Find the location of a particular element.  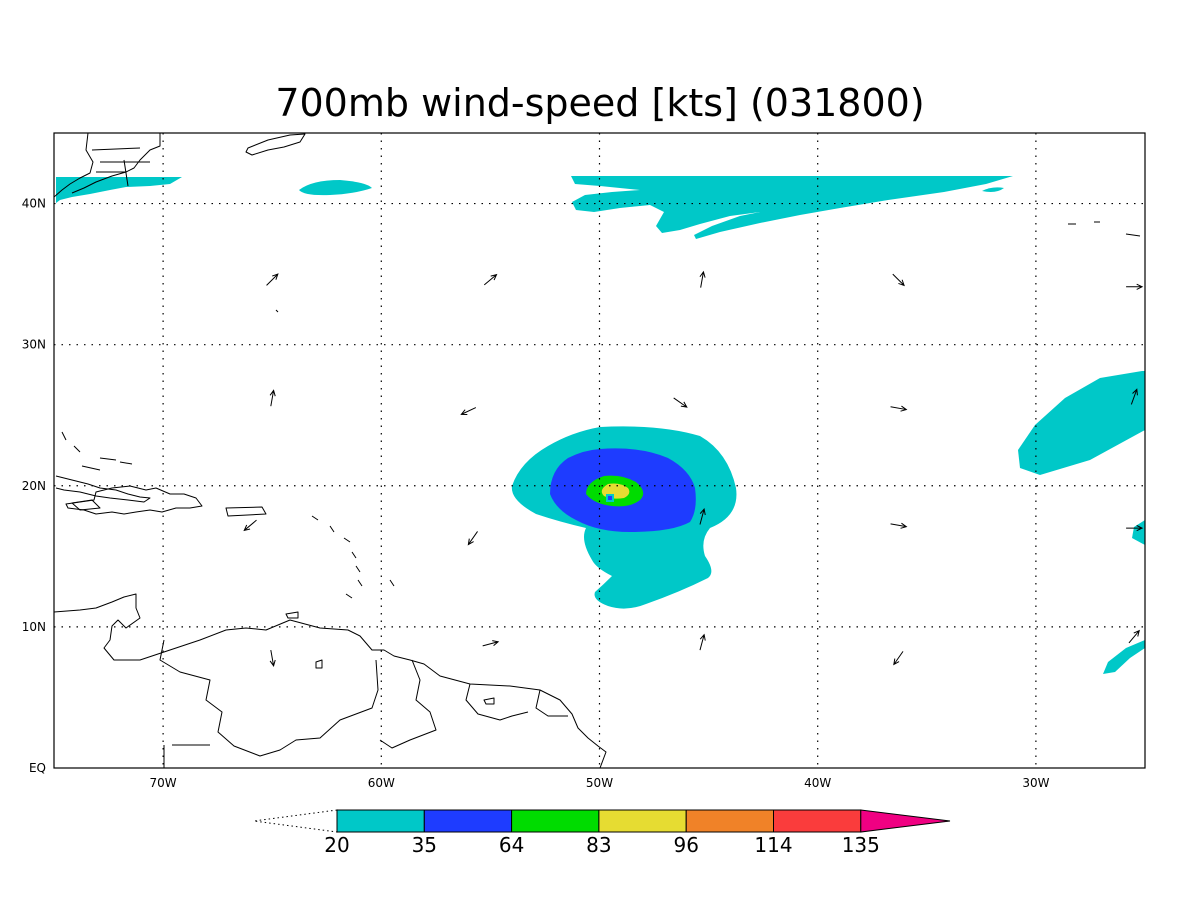

colorbar: 20 35 64 83 96 114 135 is located at coordinates (602, 833).